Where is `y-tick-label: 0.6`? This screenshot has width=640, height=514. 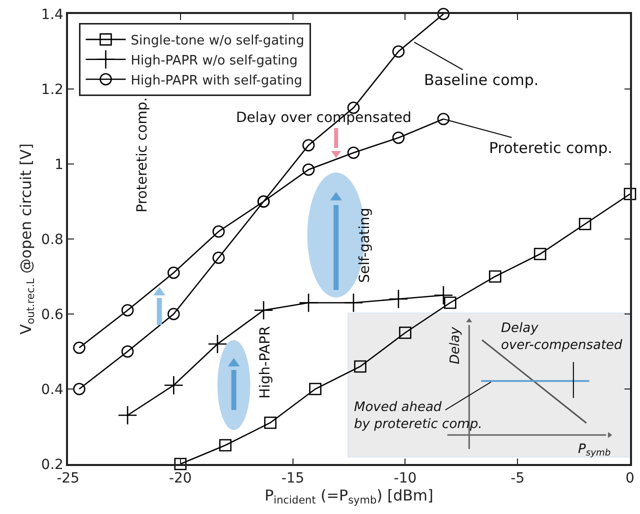 y-tick-label: 0.6 is located at coordinates (52, 314).